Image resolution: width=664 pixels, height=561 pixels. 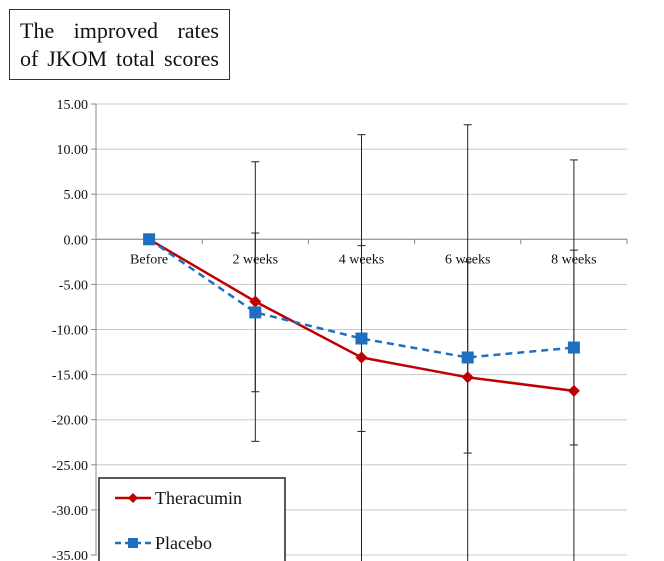 I want to click on y-tick-label: -20.00, so click(x=70, y=421).